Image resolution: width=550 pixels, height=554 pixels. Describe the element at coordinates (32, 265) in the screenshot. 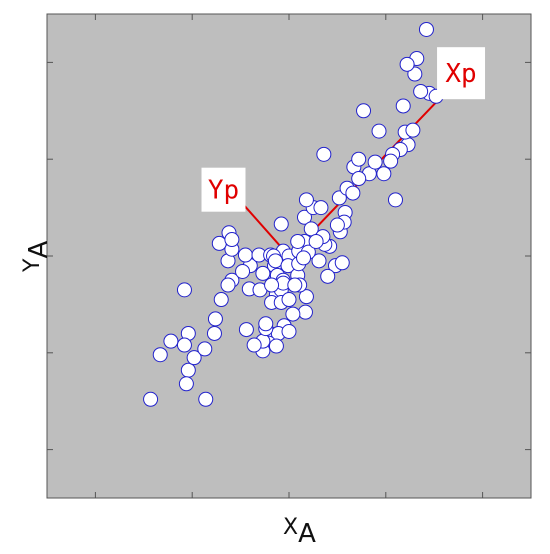

I see `y-axis-label-main: Y` at that location.